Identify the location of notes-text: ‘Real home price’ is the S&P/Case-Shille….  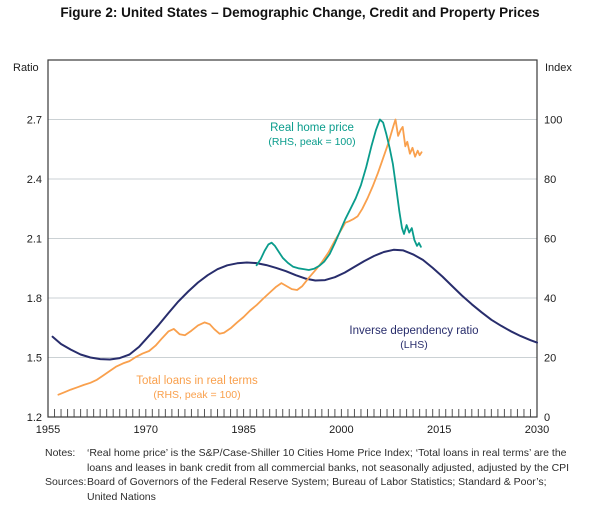
(328, 460).